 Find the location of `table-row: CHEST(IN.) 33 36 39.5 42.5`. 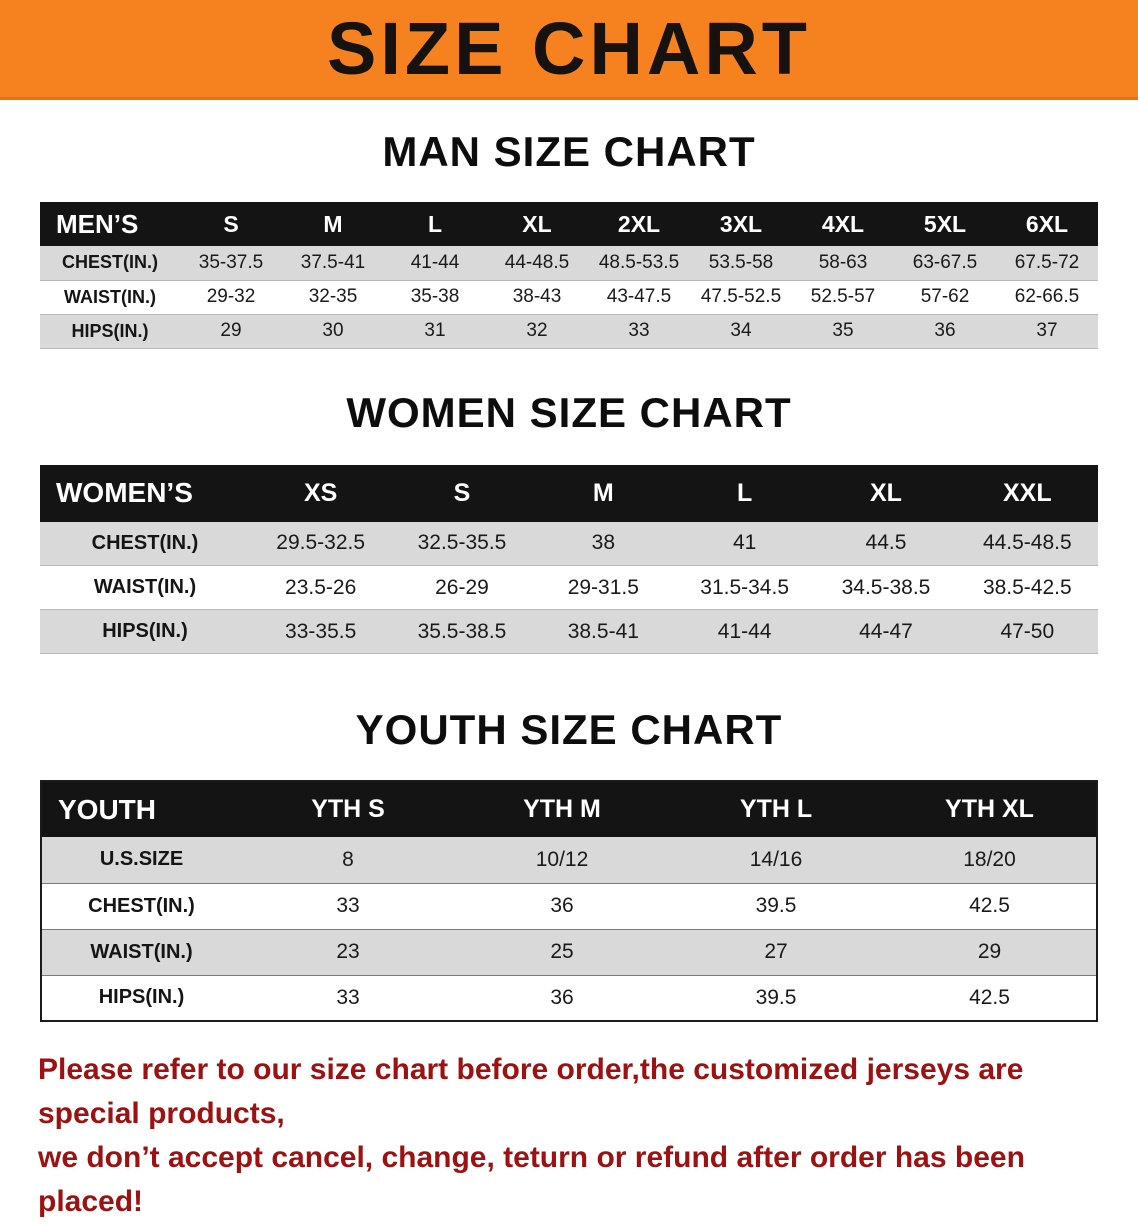

table-row: CHEST(IN.) 33 36 39.5 42.5 is located at coordinates (569, 906).